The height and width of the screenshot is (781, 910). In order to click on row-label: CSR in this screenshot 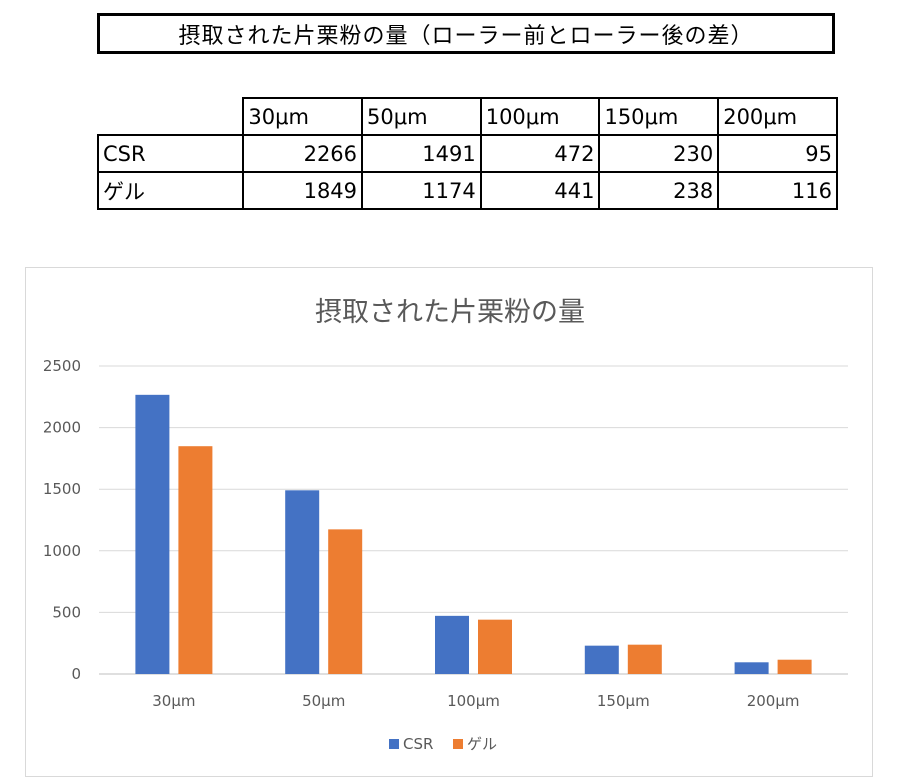, I will do `click(170, 153)`.